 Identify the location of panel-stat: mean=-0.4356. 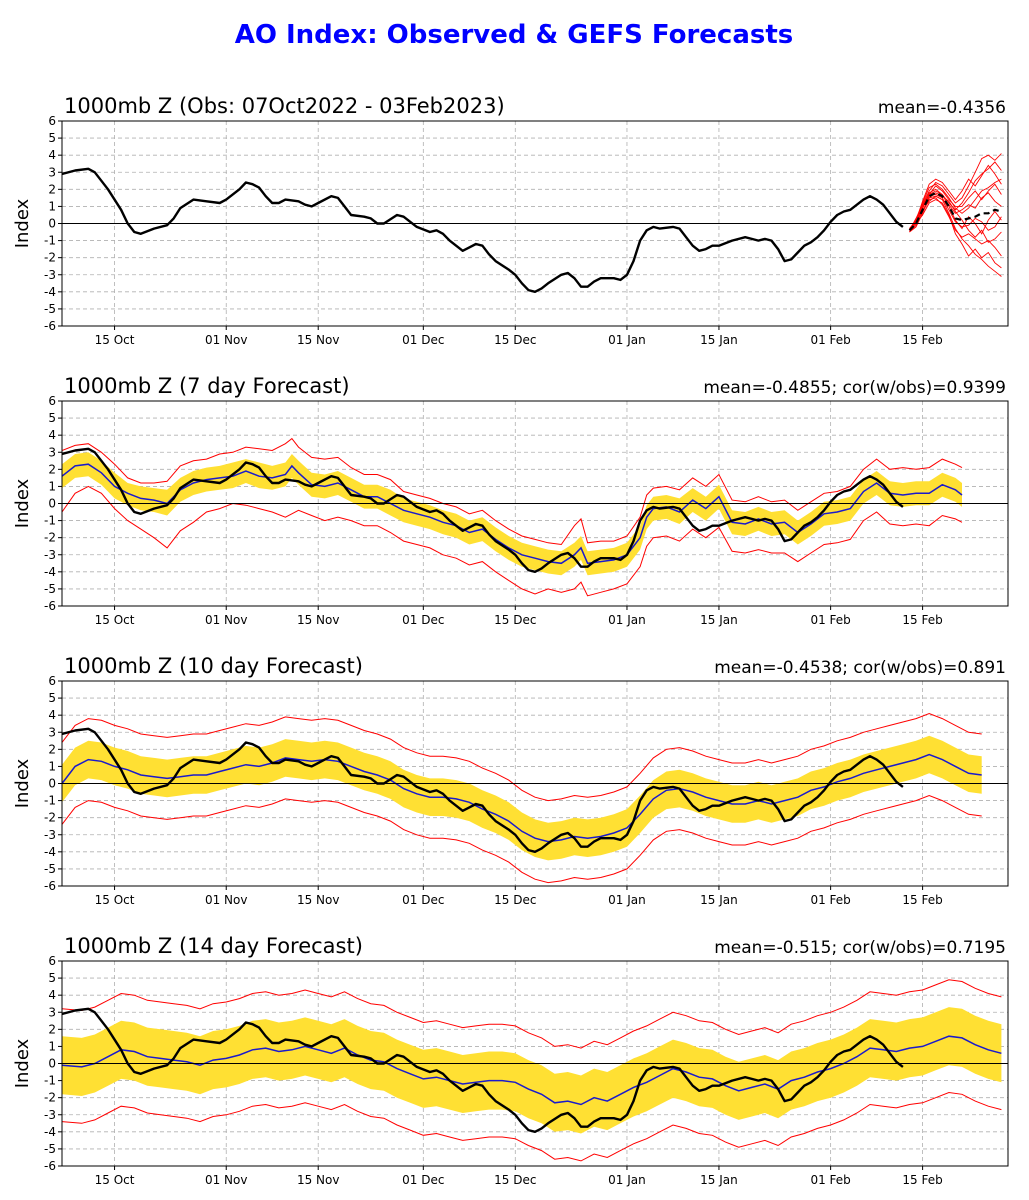
(942, 108).